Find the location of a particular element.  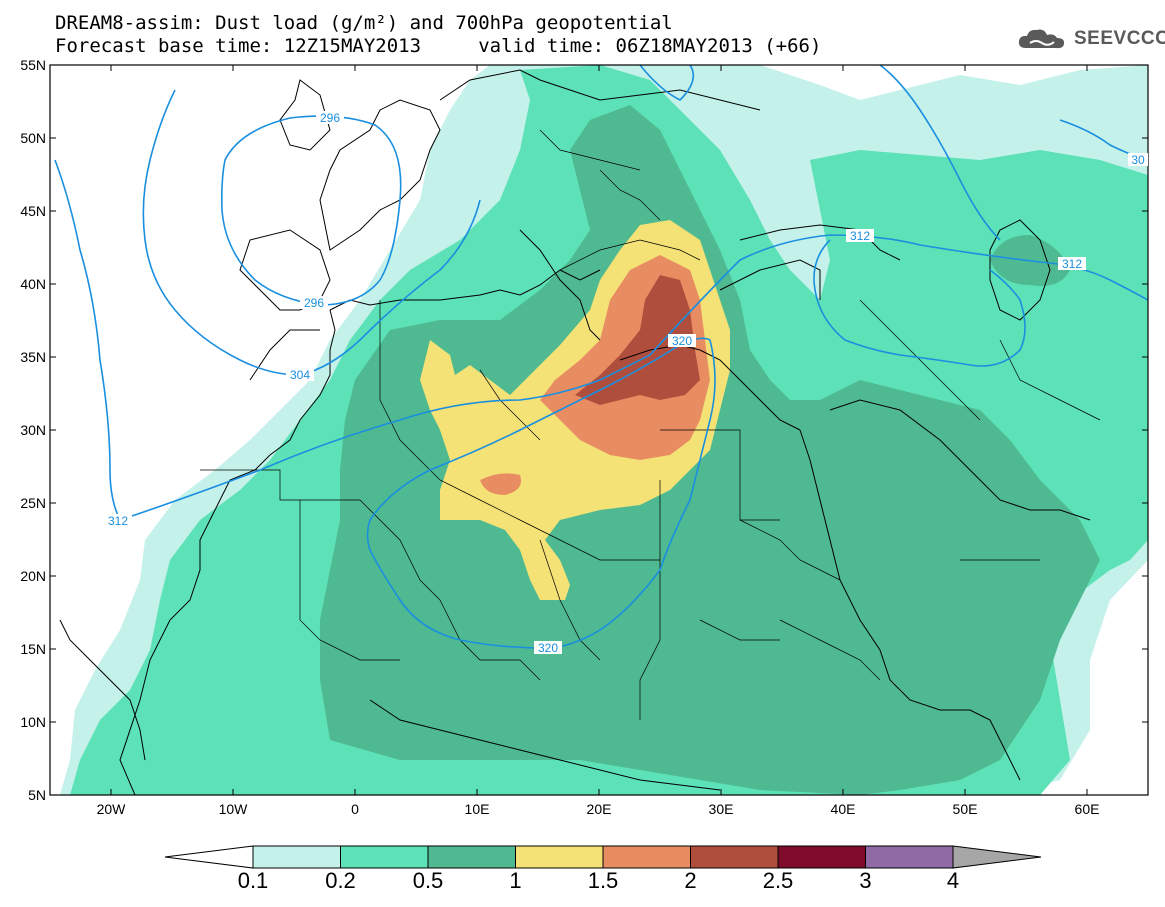

lon-labels: 20W 10W 0 10E 20E 30E 40E 50E 60E is located at coordinates (598, 809).